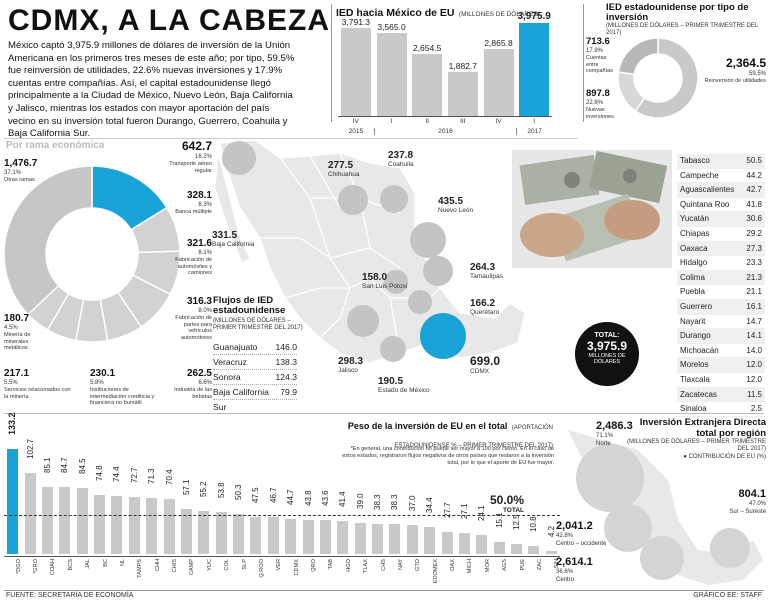 Image resolution: width=768 pixels, height=602 pixels. What do you see at coordinates (693, 321) in the screenshot?
I see `ranking-state: Nayarit` at bounding box center [693, 321].